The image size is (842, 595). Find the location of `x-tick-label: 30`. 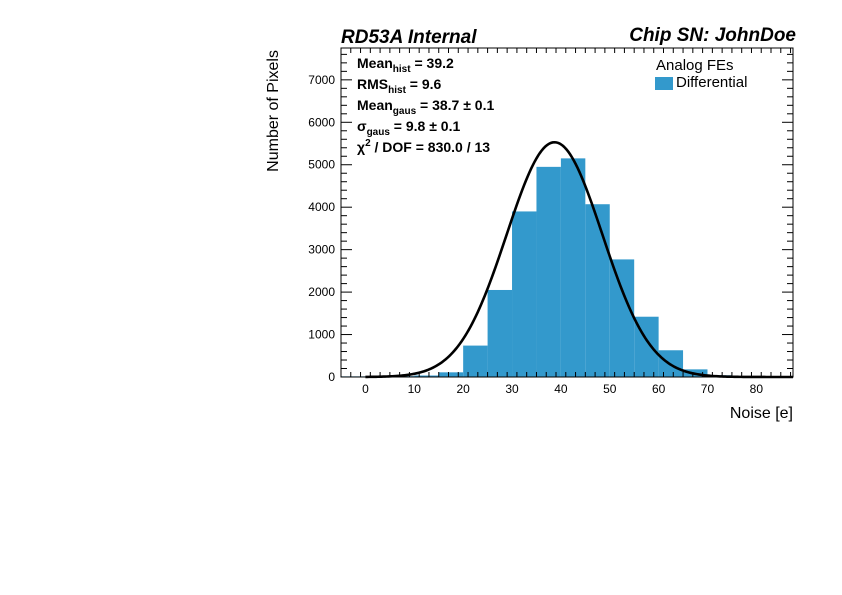

x-tick-label: 30 is located at coordinates (512, 389).